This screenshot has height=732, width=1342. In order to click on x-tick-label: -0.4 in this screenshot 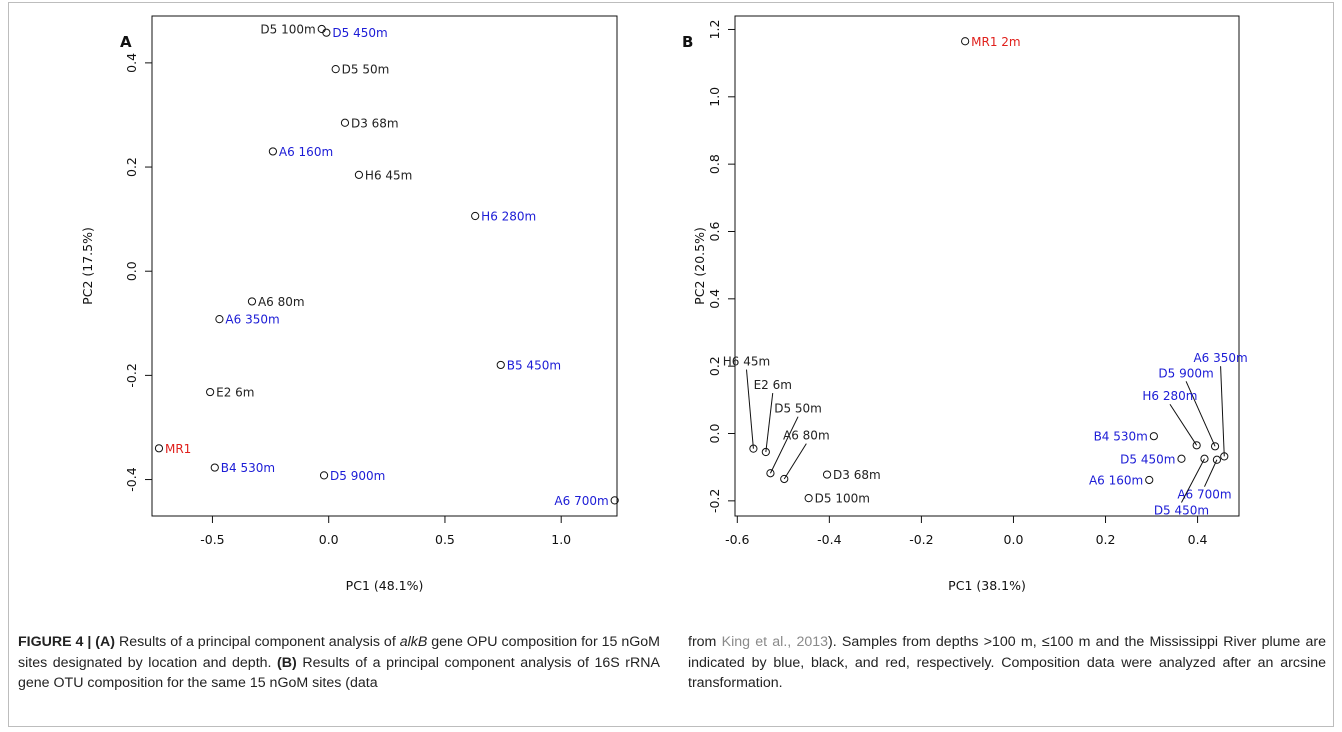, I will do `click(829, 539)`.